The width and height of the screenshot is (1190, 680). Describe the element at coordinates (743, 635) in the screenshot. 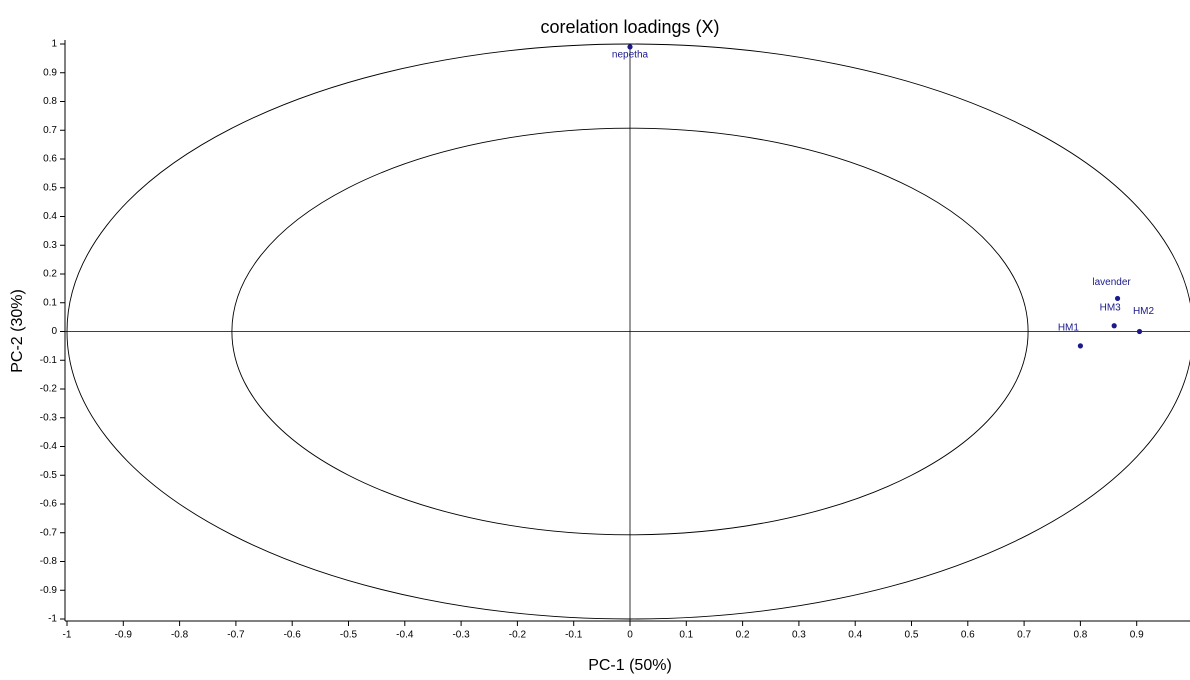

I see `x-tick-label: 0.2` at that location.